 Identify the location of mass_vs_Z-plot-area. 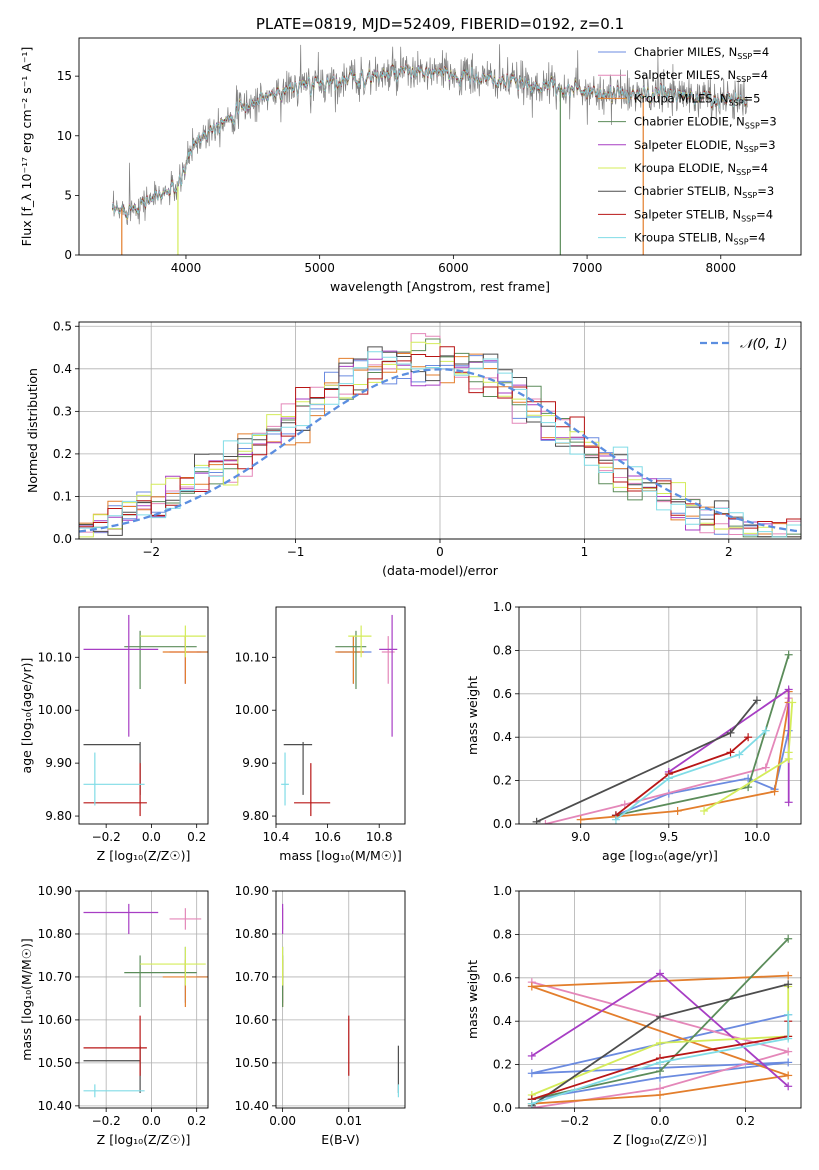
(145, 1000).